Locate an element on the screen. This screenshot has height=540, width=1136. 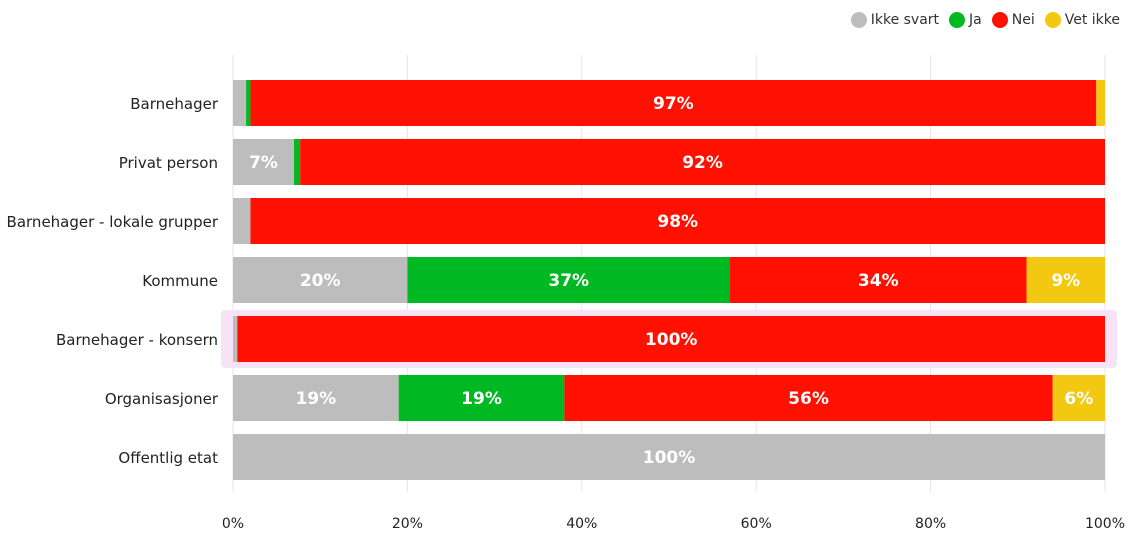
category-label-privat-person: Privat person is located at coordinates (168, 163).